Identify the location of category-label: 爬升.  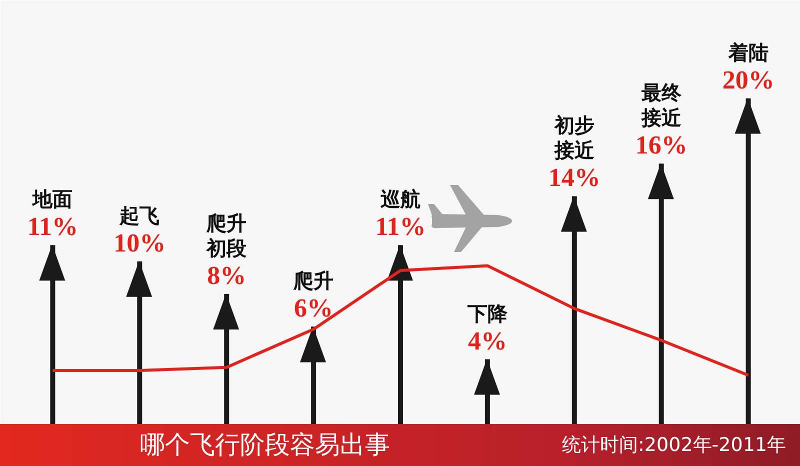
(314, 280).